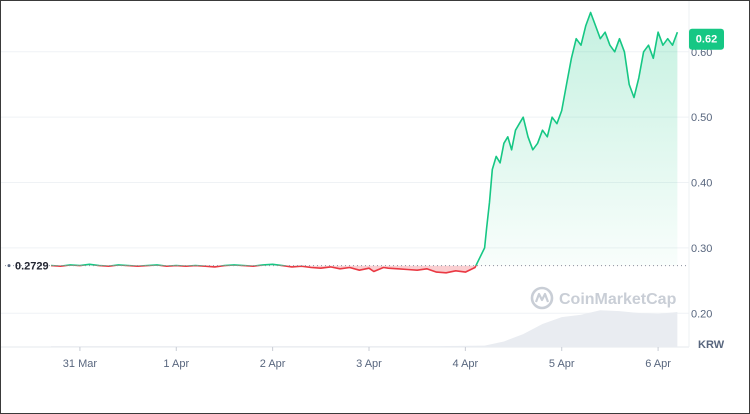 This screenshot has height=414, width=750. I want to click on reference-price-label: 0.2729, so click(32, 267).